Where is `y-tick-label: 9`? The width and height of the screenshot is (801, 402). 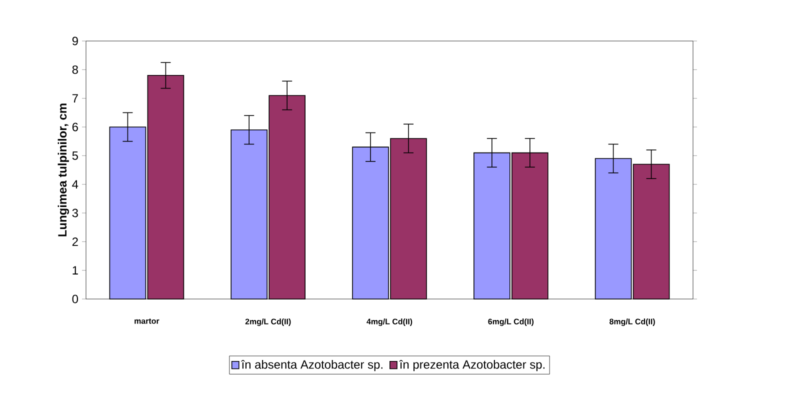
y-tick-label: 9 is located at coordinates (75, 41).